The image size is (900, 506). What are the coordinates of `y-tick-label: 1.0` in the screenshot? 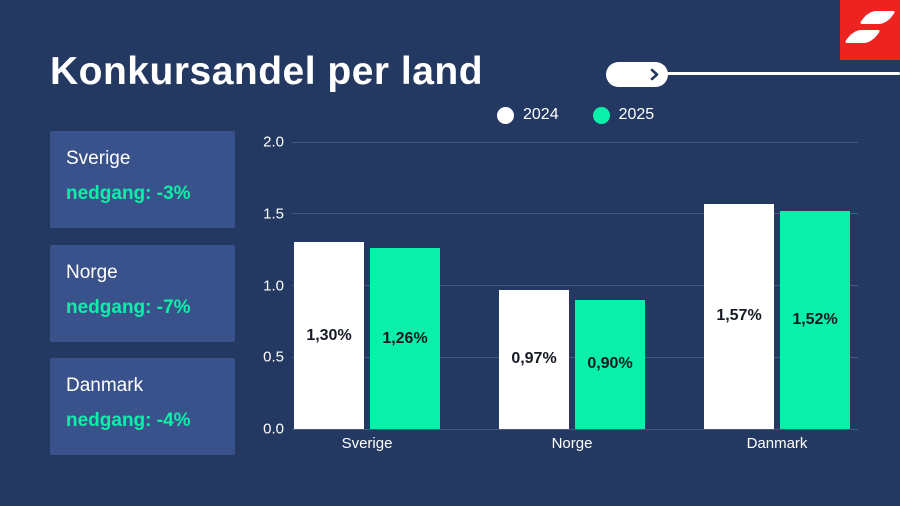 It's located at (273, 285).